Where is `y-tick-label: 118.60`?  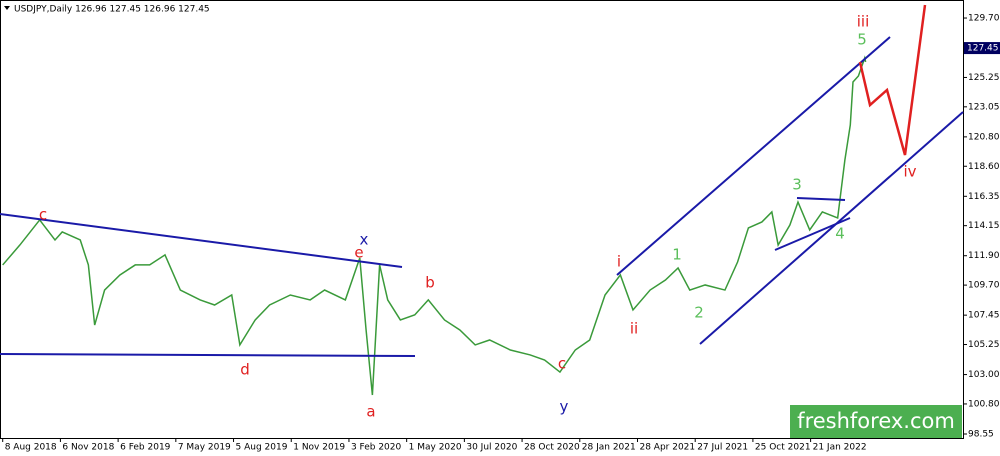 y-tick-label: 118.60 is located at coordinates (984, 167).